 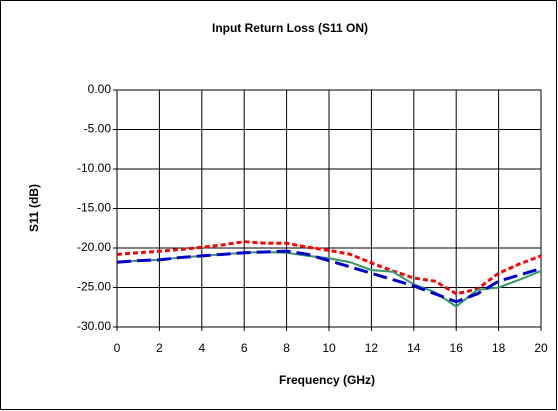 I want to click on x-tick-label: 10, so click(x=329, y=348).